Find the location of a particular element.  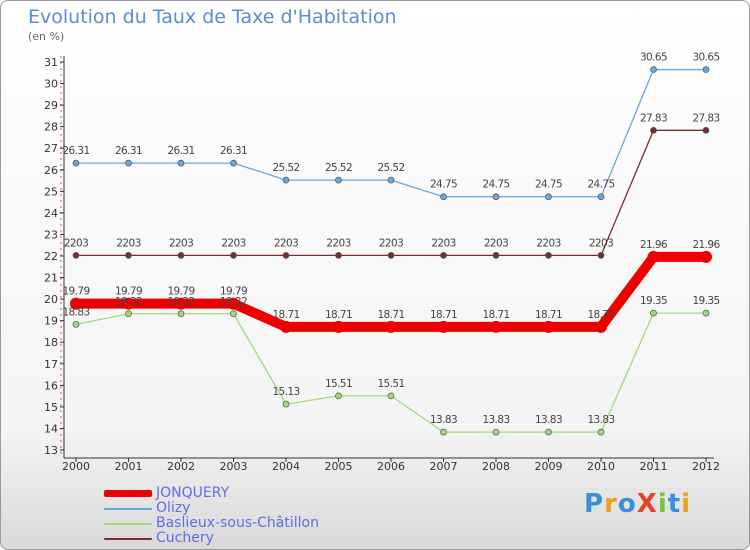

logo-letter: r is located at coordinates (611, 504).